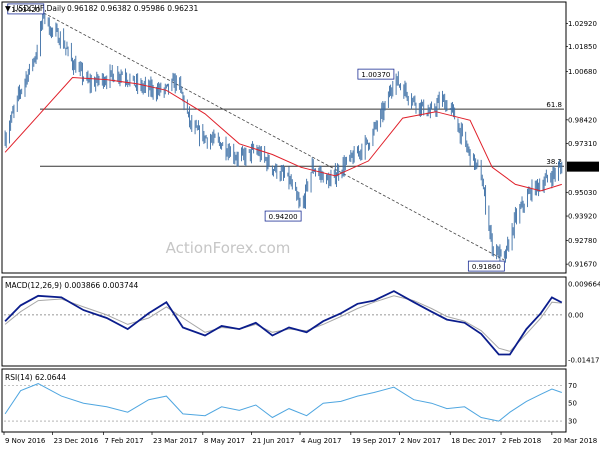 Image resolution: width=600 pixels, height=450 pixels. What do you see at coordinates (374, 441) in the screenshot?
I see `x-tick-label: 19 Sep 2017` at bounding box center [374, 441].